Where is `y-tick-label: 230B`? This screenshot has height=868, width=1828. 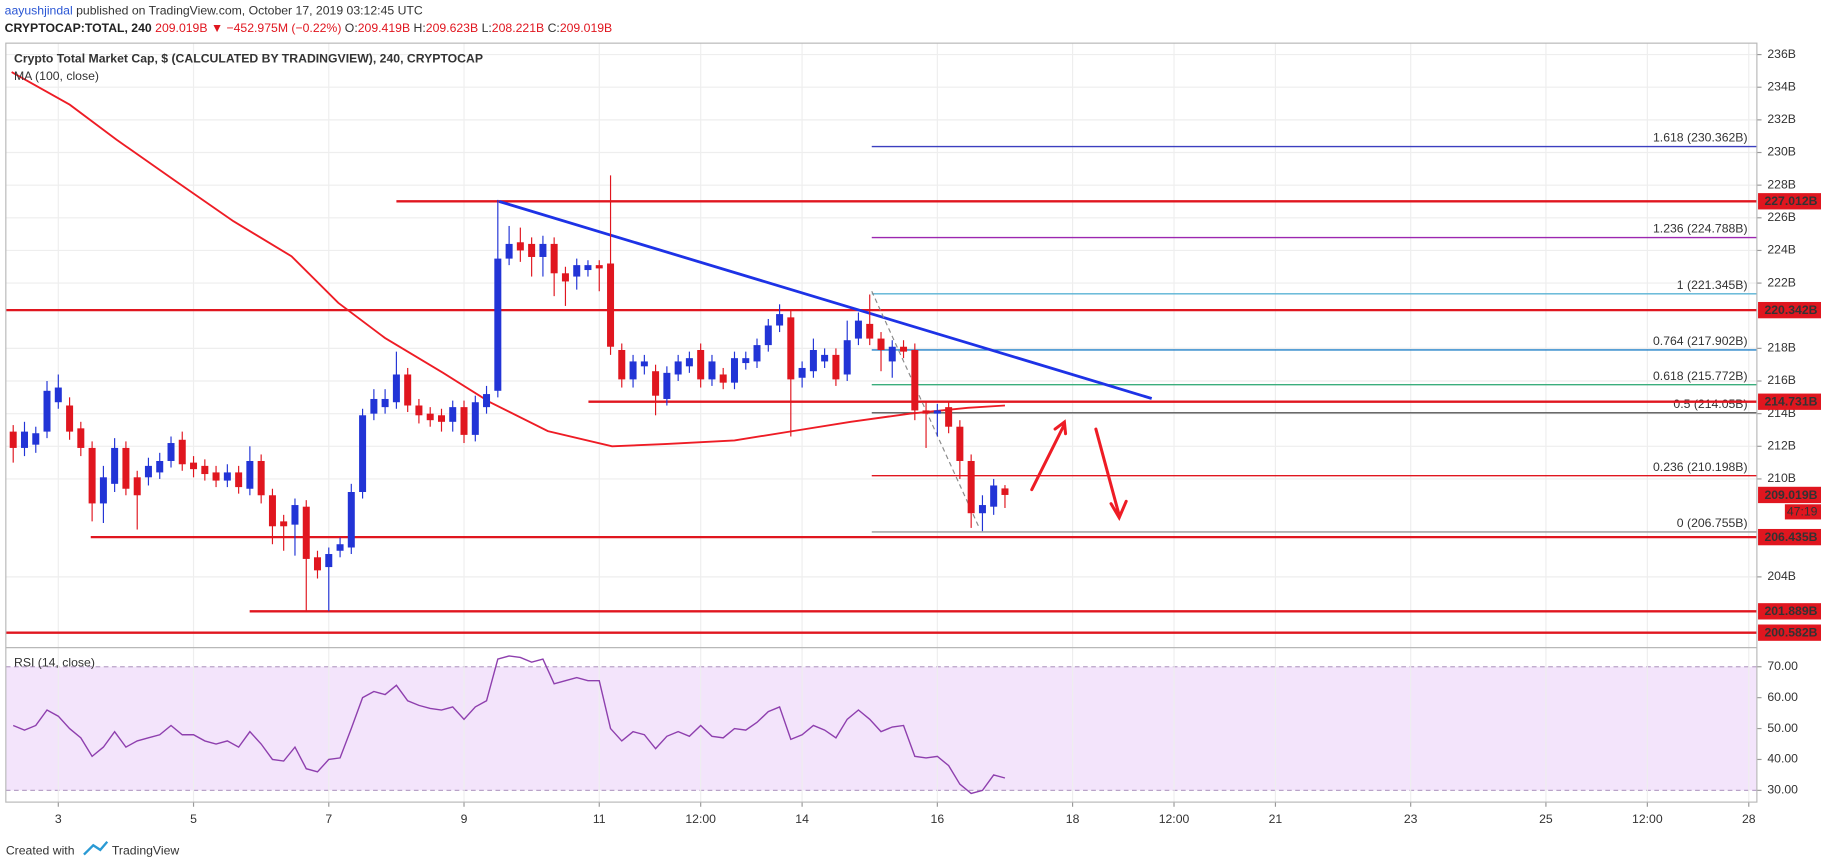
y-tick-label: 230B is located at coordinates (1781, 152).